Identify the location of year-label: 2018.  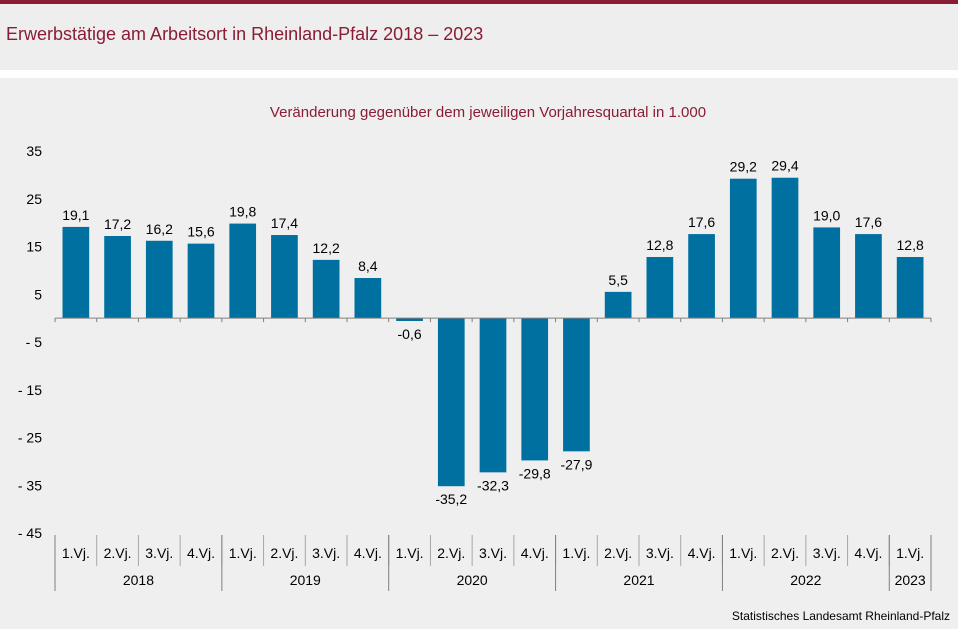
(138, 580).